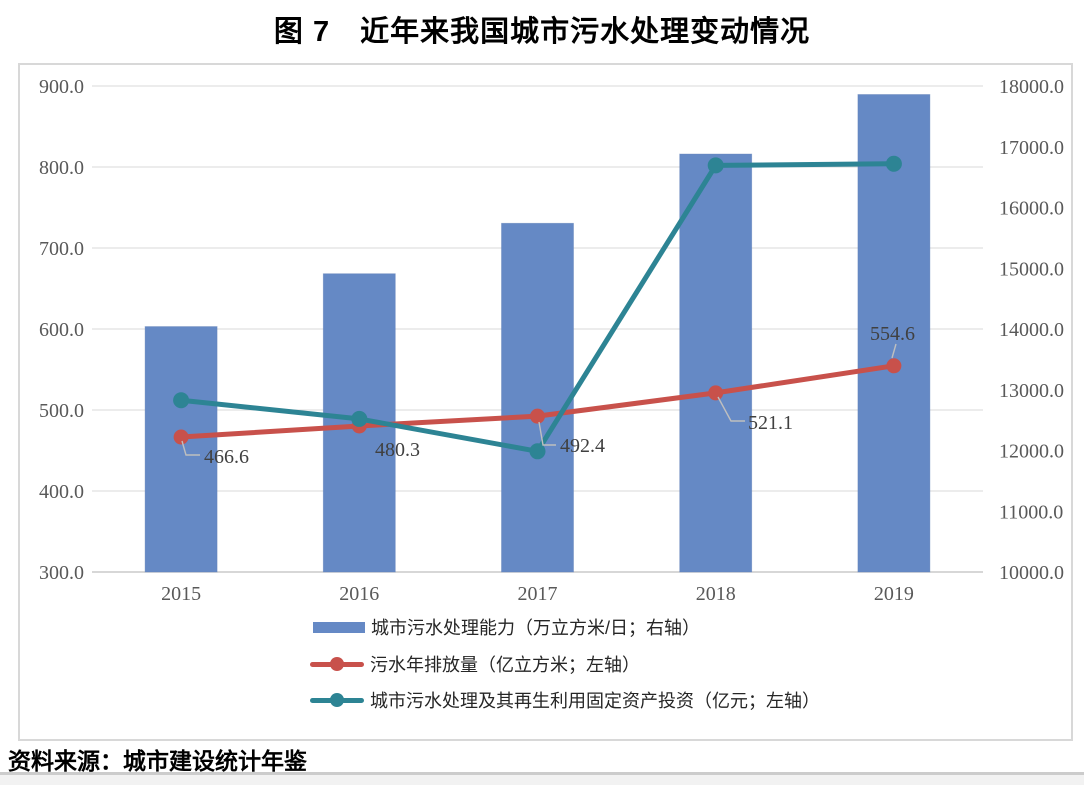 Image resolution: width=1084 pixels, height=785 pixels. What do you see at coordinates (61, 411) in the screenshot?
I see `svg-text: 500.0` at bounding box center [61, 411].